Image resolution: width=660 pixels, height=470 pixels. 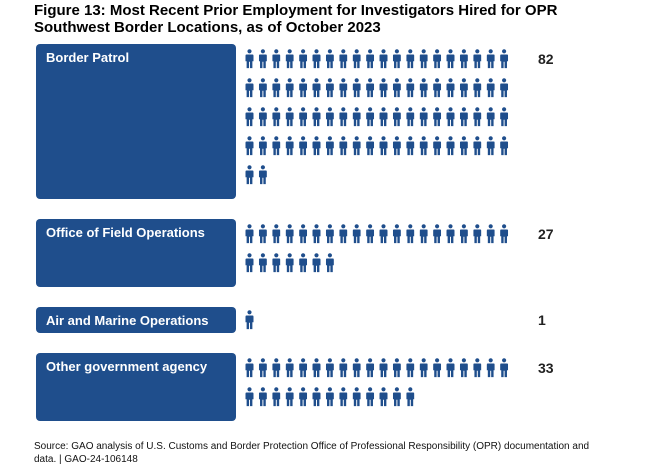 I want to click on source-line-2: data. | GAO-24-106148, so click(x=86, y=459).